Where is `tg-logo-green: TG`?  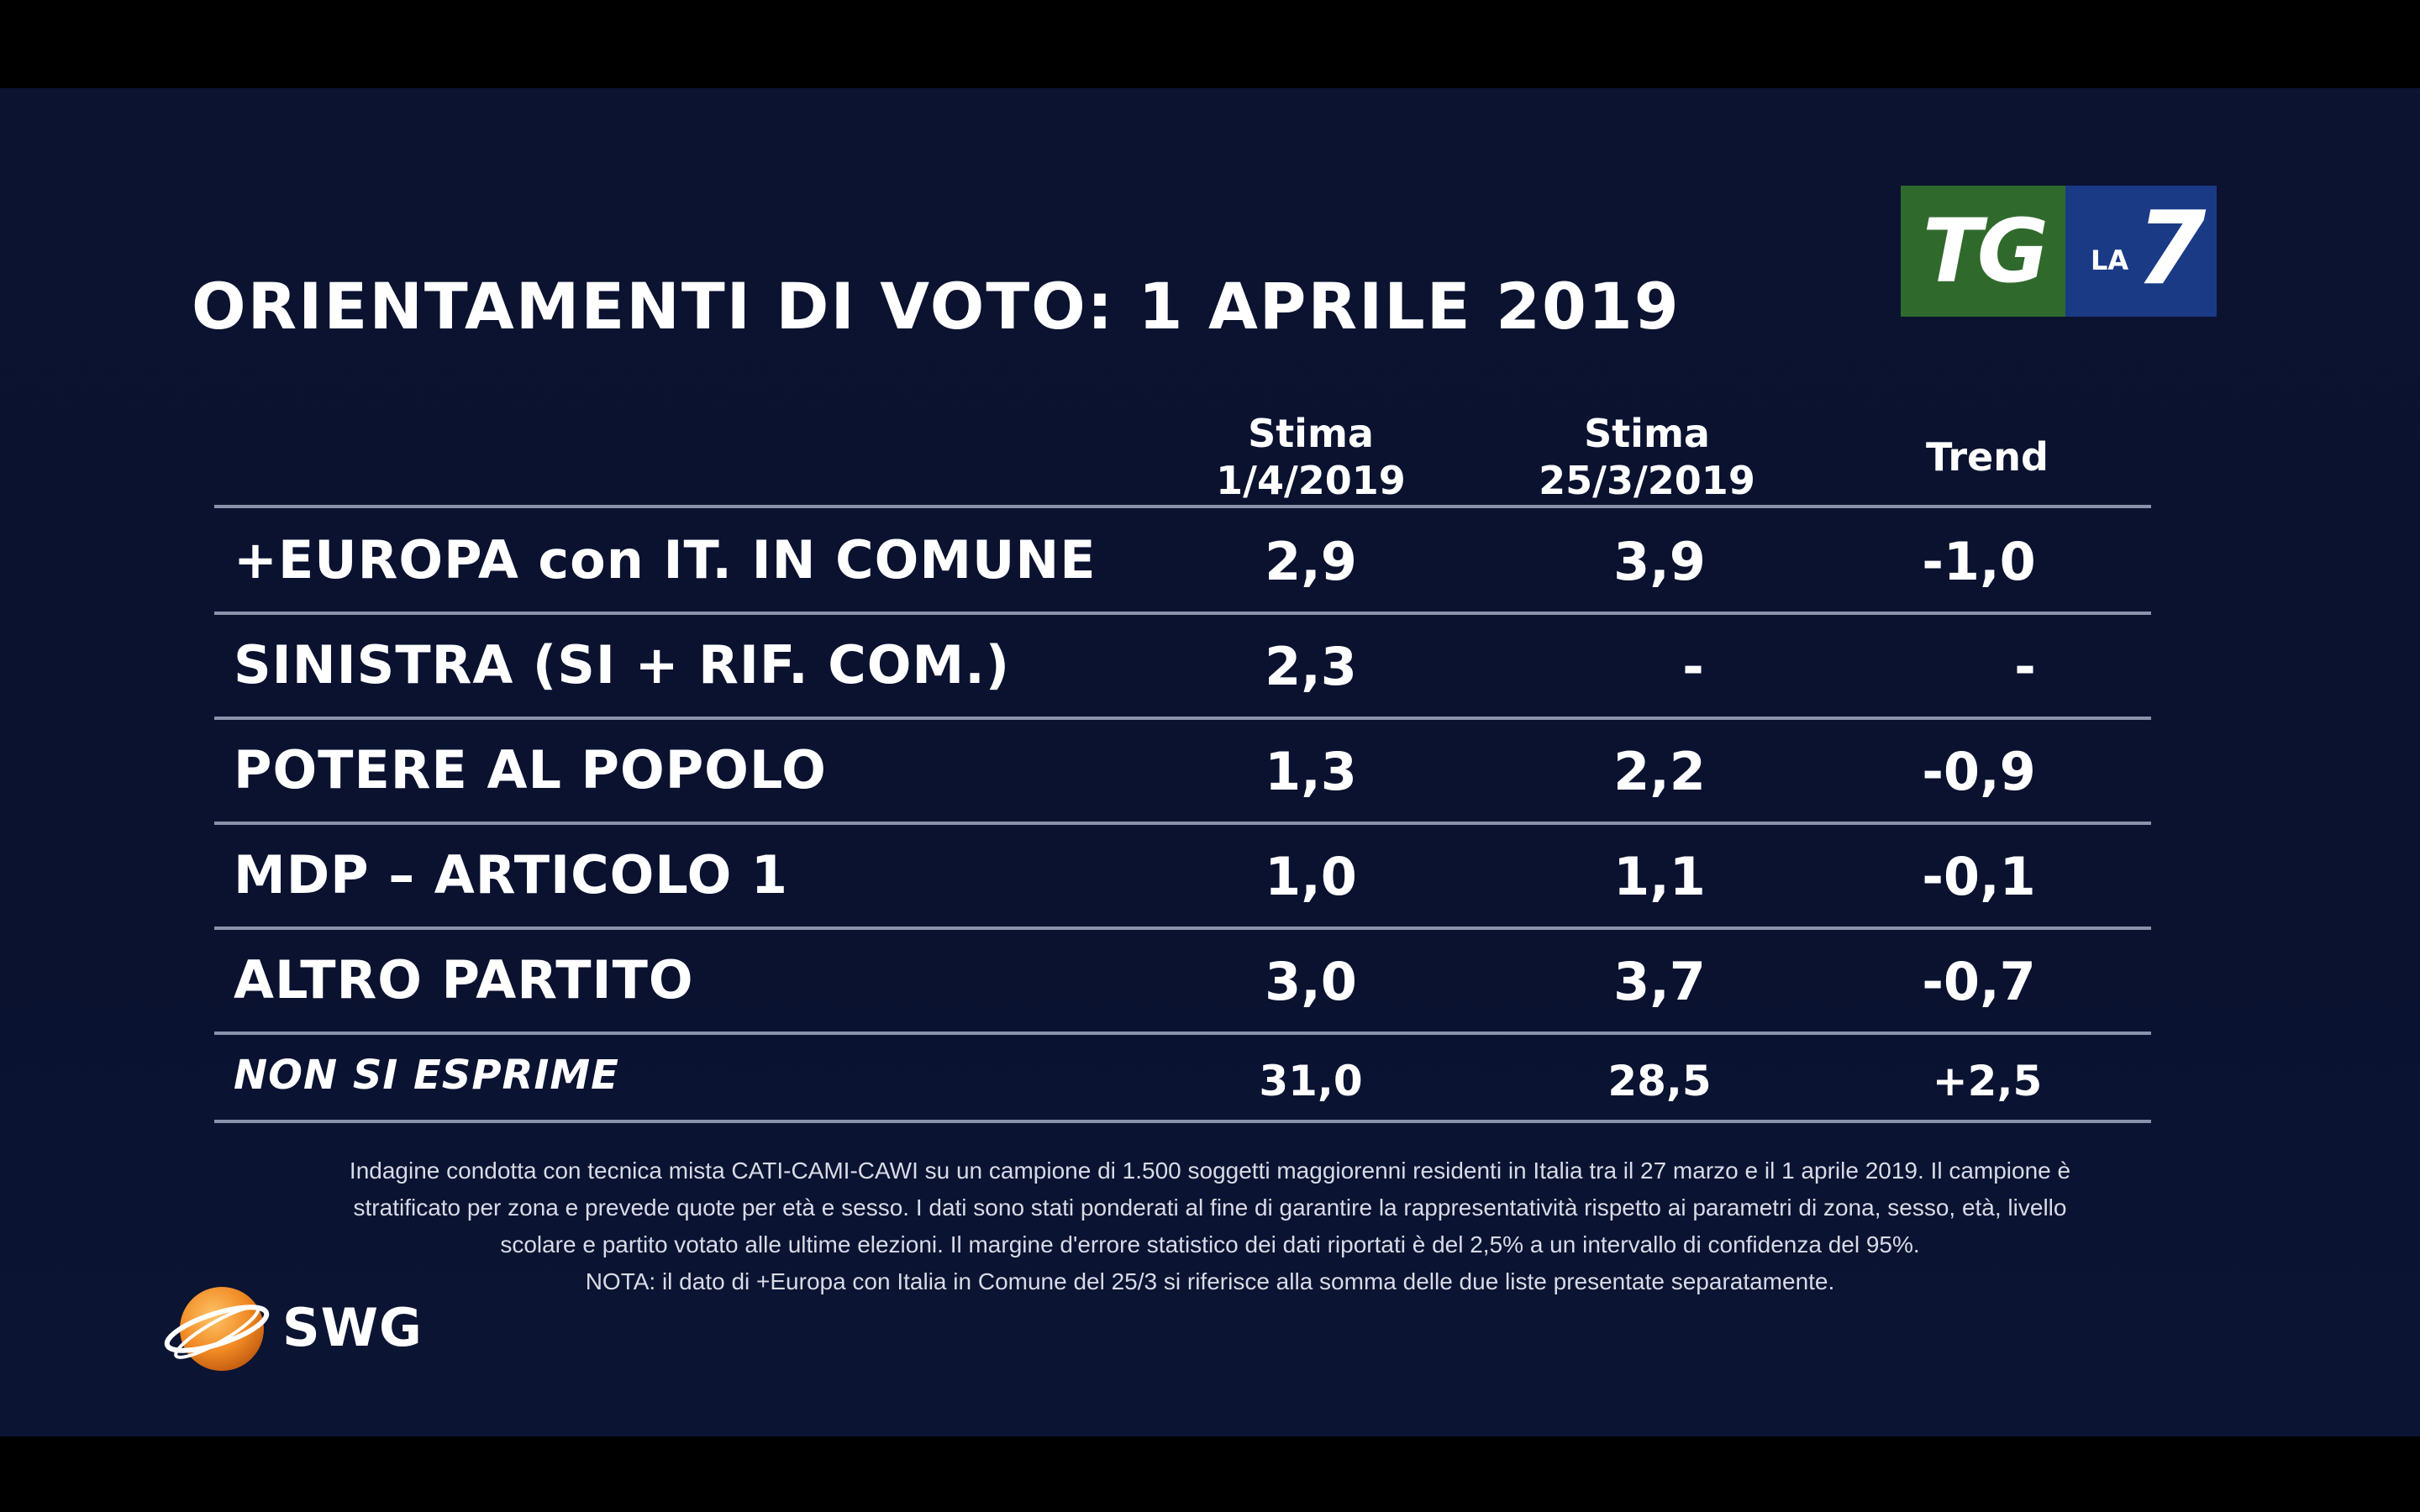 tg-logo-green: TG is located at coordinates (1983, 251).